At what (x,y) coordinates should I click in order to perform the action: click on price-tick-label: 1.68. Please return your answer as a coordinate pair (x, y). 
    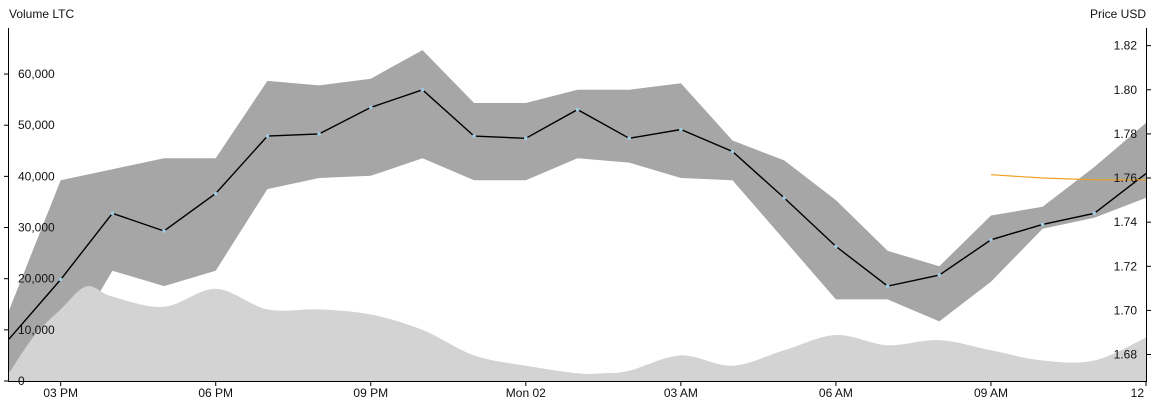
    Looking at the image, I should click on (1126, 355).